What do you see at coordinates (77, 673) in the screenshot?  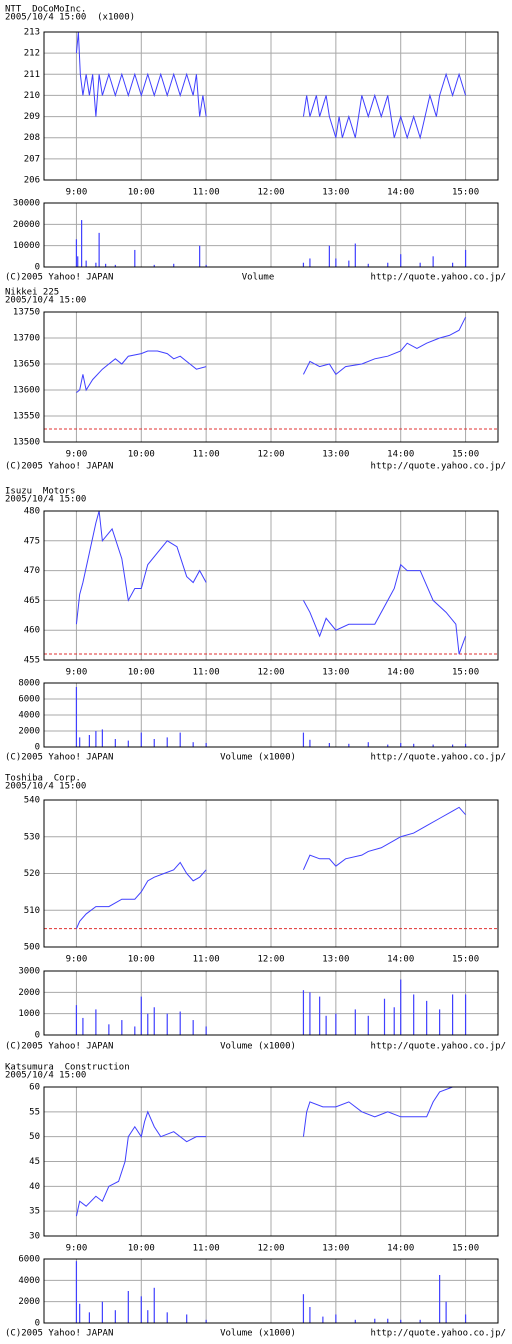 I see `x-tick-label: 9:00` at bounding box center [77, 673].